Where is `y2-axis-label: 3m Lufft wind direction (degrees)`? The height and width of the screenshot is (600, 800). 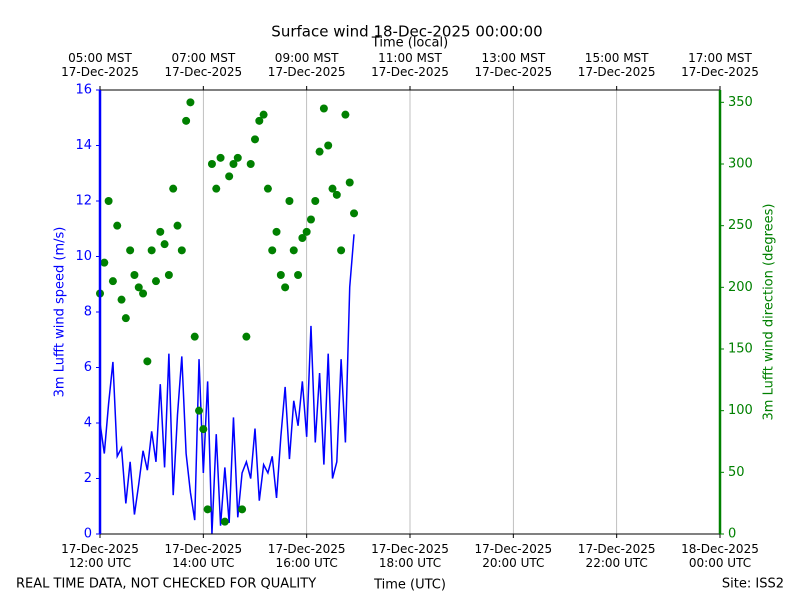
y2-axis-label: 3m Lufft wind direction (degrees) is located at coordinates (769, 312).